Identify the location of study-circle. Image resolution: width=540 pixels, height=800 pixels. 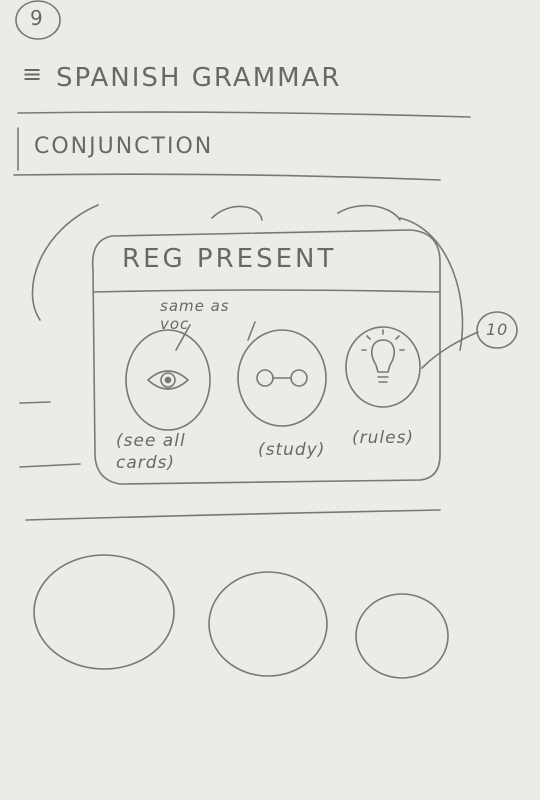
(282, 378).